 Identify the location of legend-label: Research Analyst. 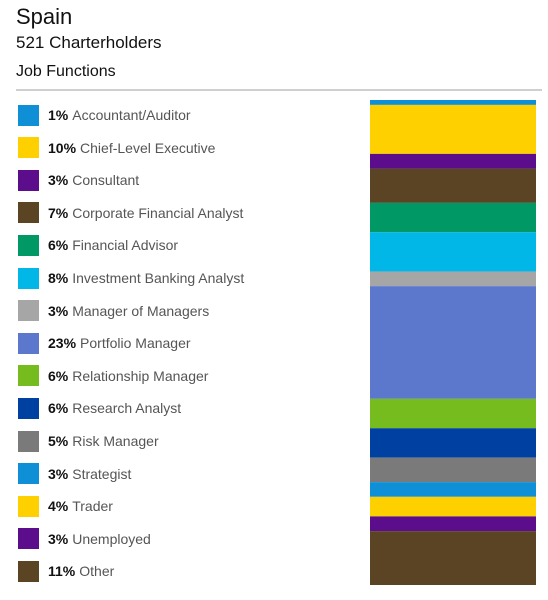
(127, 408).